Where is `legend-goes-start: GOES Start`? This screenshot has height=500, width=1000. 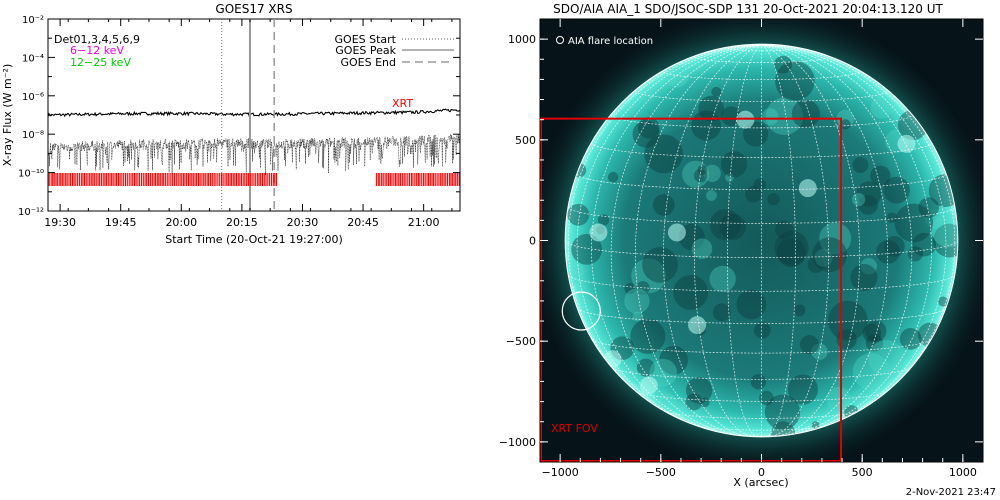
legend-goes-start: GOES Start is located at coordinates (366, 39).